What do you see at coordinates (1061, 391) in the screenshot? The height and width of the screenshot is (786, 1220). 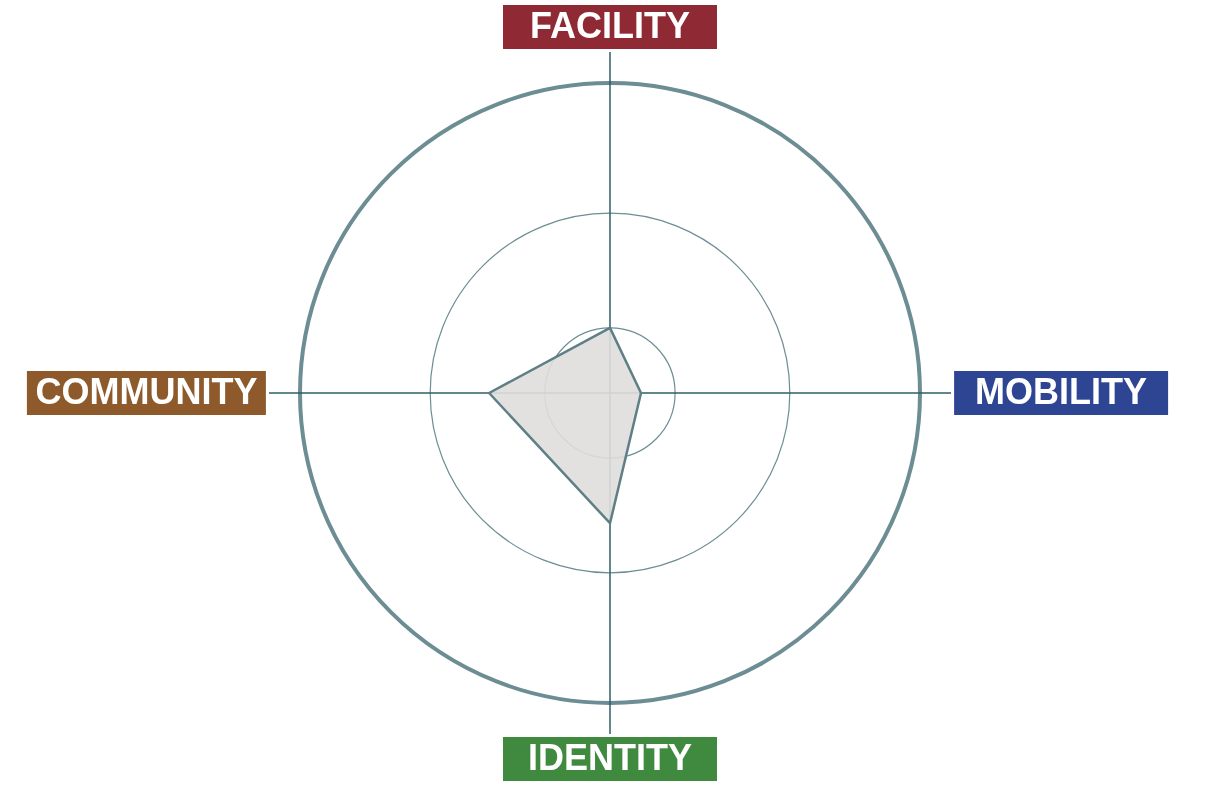 I see `spoke-label: MOBILITY` at bounding box center [1061, 391].